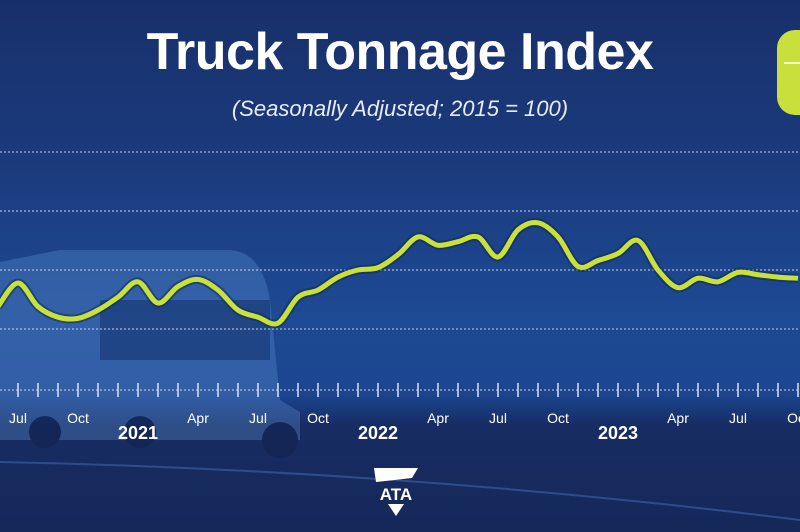  I want to click on svg-text: ATA, so click(396, 494).